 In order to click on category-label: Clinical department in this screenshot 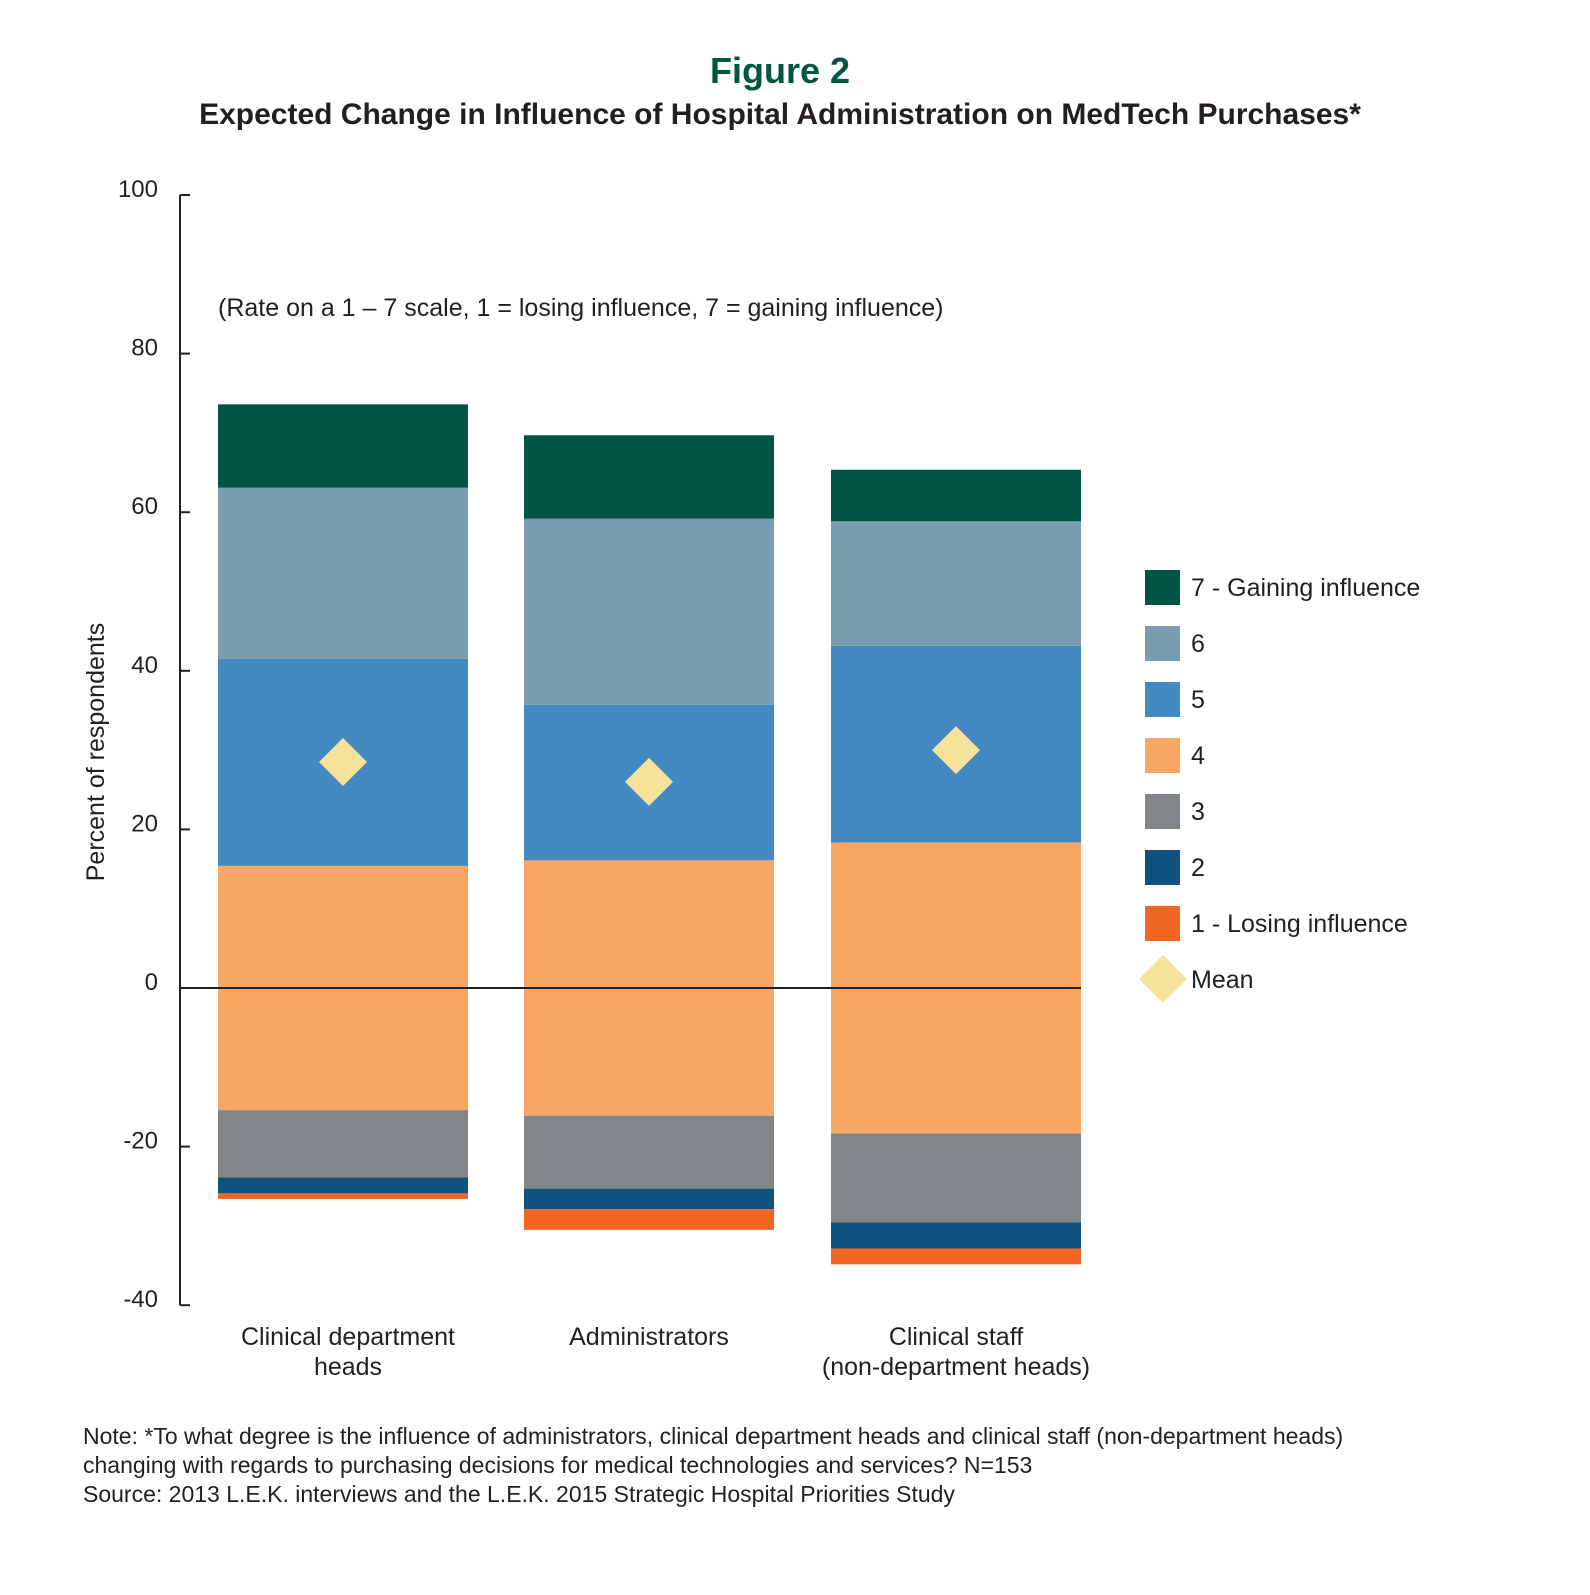, I will do `click(348, 1337)`.